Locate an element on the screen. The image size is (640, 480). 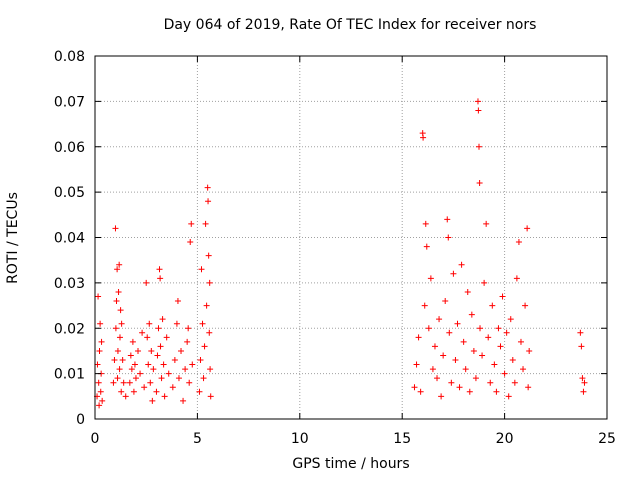
x-tick-label: 5 is located at coordinates (197, 439).